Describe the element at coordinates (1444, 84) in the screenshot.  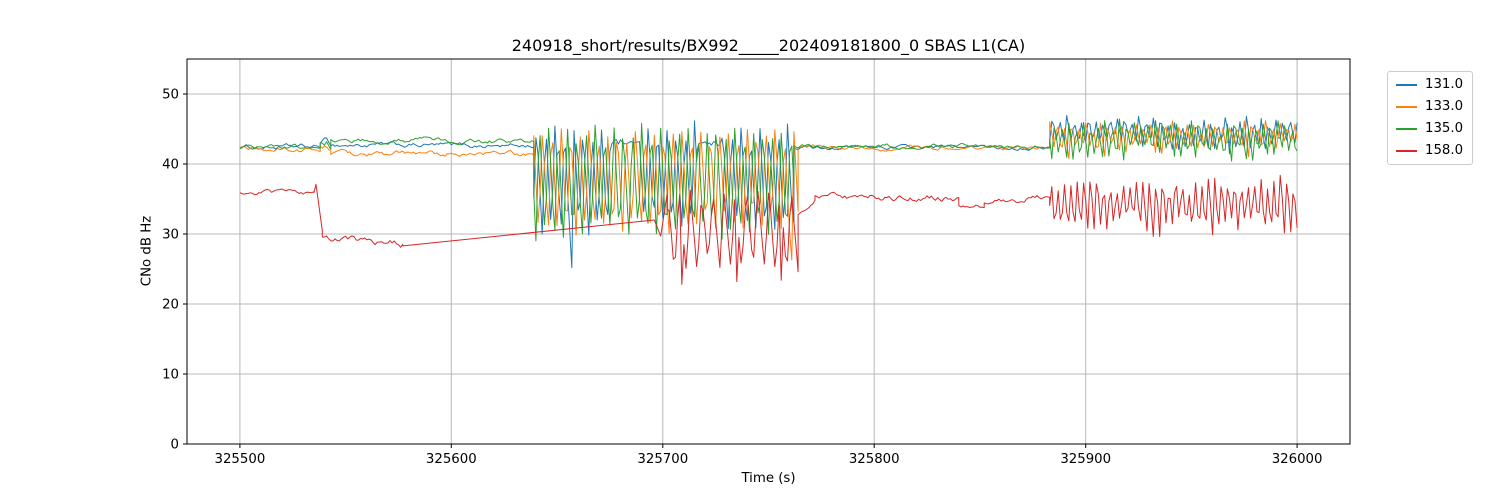
I see `legend-item-label: 131.0` at that location.